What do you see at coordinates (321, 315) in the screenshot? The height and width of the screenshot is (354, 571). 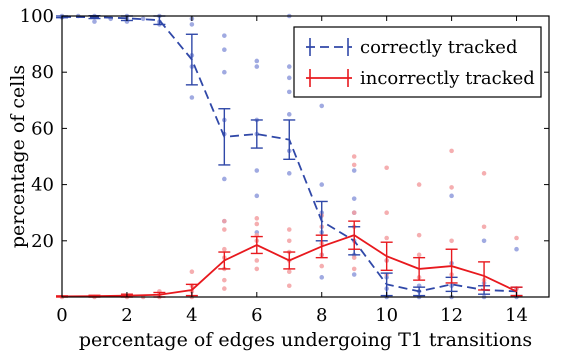 I see `x-tick-label: 8` at bounding box center [321, 315].